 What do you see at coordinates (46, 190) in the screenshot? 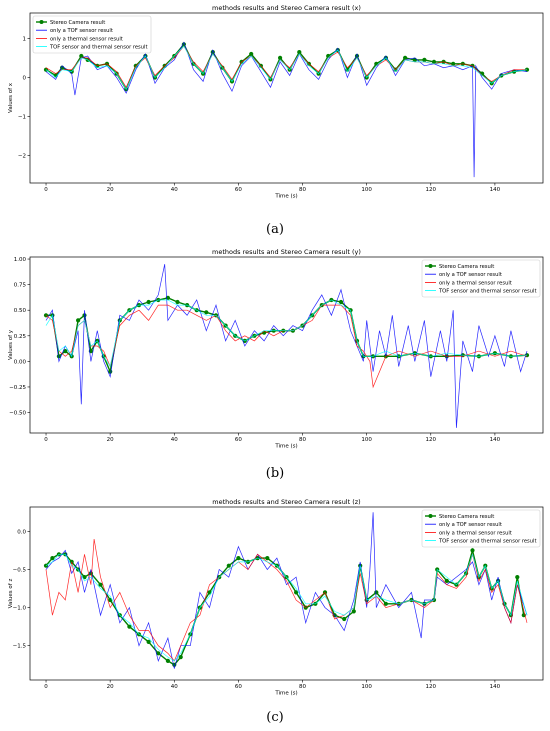
I see `x-tick-label: 0` at bounding box center [46, 190].